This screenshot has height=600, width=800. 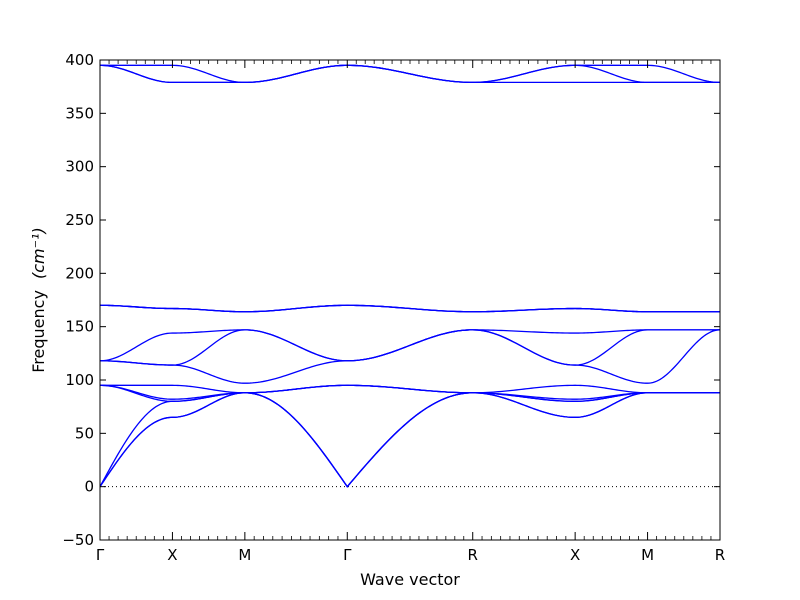 I want to click on y-tick-label: 100, so click(x=79, y=380).